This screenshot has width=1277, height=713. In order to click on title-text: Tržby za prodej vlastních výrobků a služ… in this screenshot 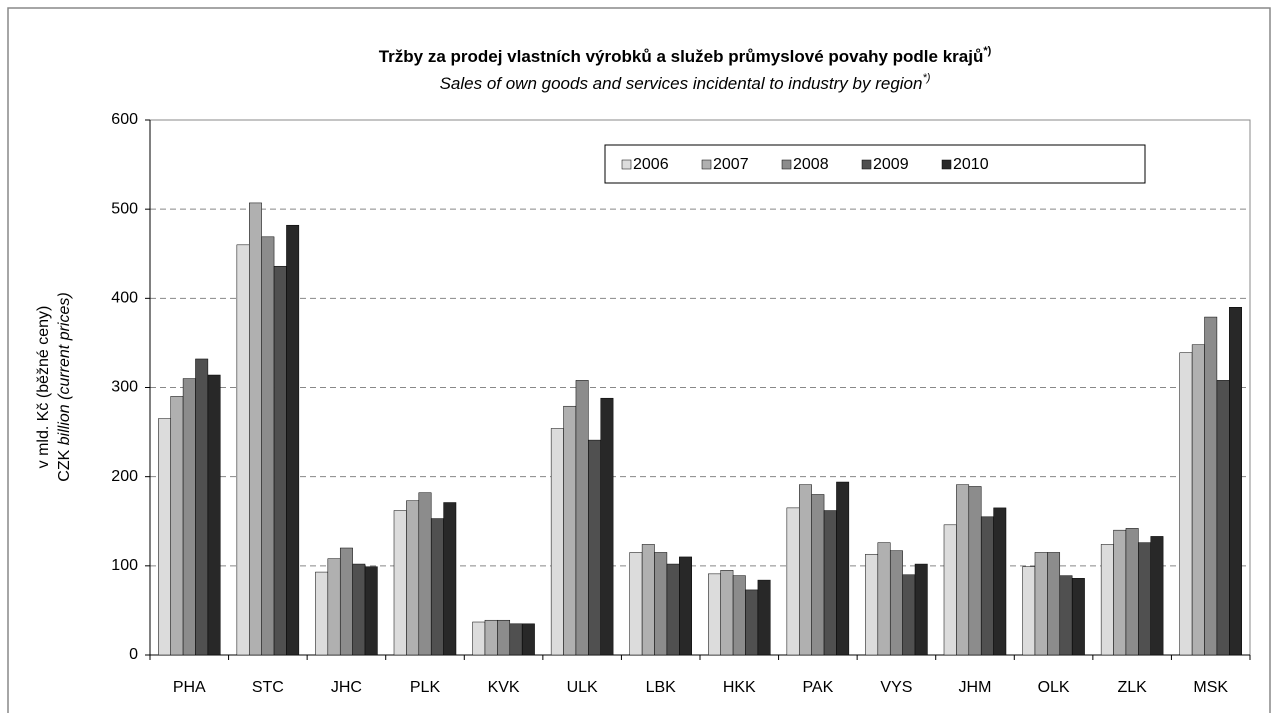, I will do `click(681, 56)`.